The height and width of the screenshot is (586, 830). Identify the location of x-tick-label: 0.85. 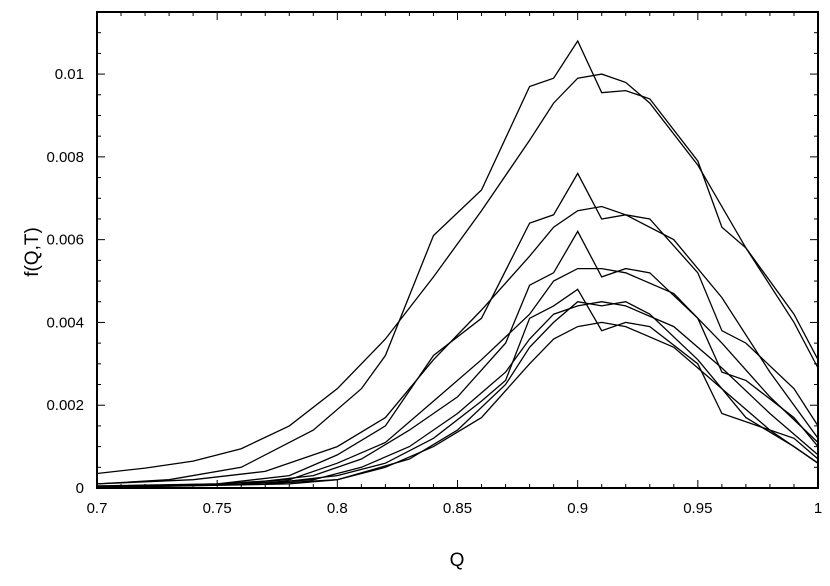
(457, 508).